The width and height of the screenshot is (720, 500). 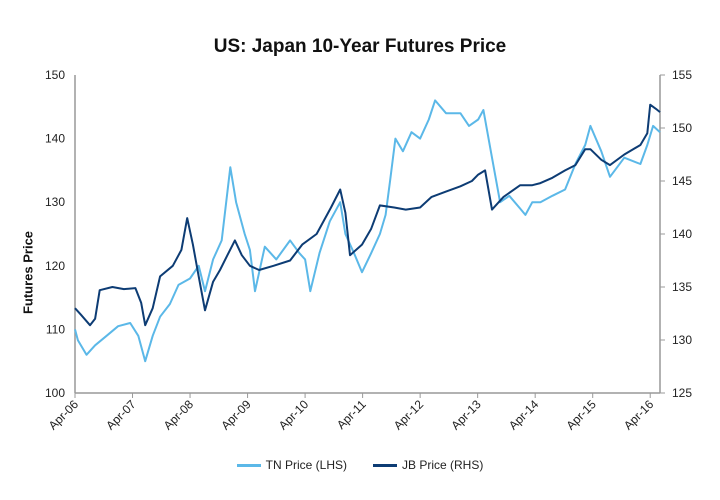 I want to click on x-tick-label: Apr-11, so click(x=351, y=414).